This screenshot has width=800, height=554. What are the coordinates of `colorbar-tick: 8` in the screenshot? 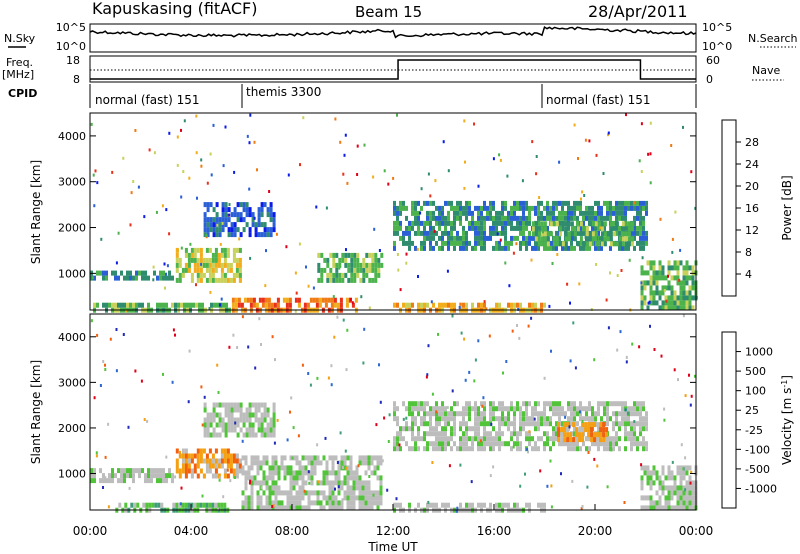 It's located at (748, 252).